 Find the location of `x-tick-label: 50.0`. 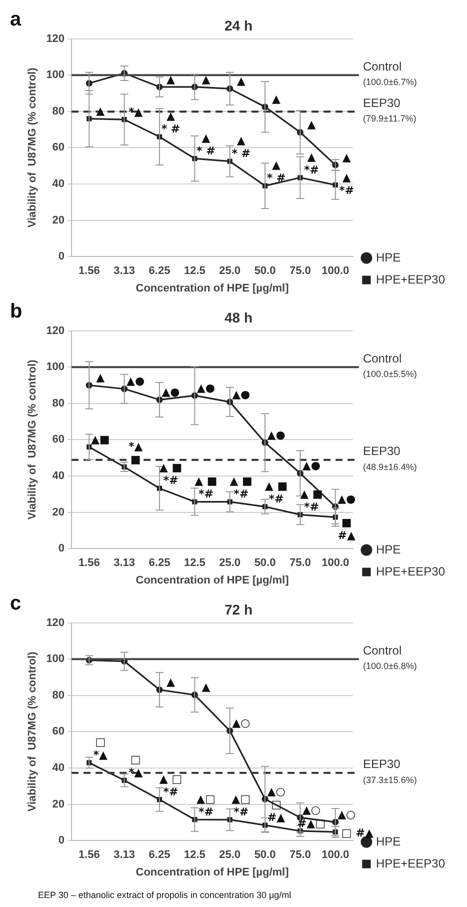

x-tick-label: 50.0 is located at coordinates (265, 271).